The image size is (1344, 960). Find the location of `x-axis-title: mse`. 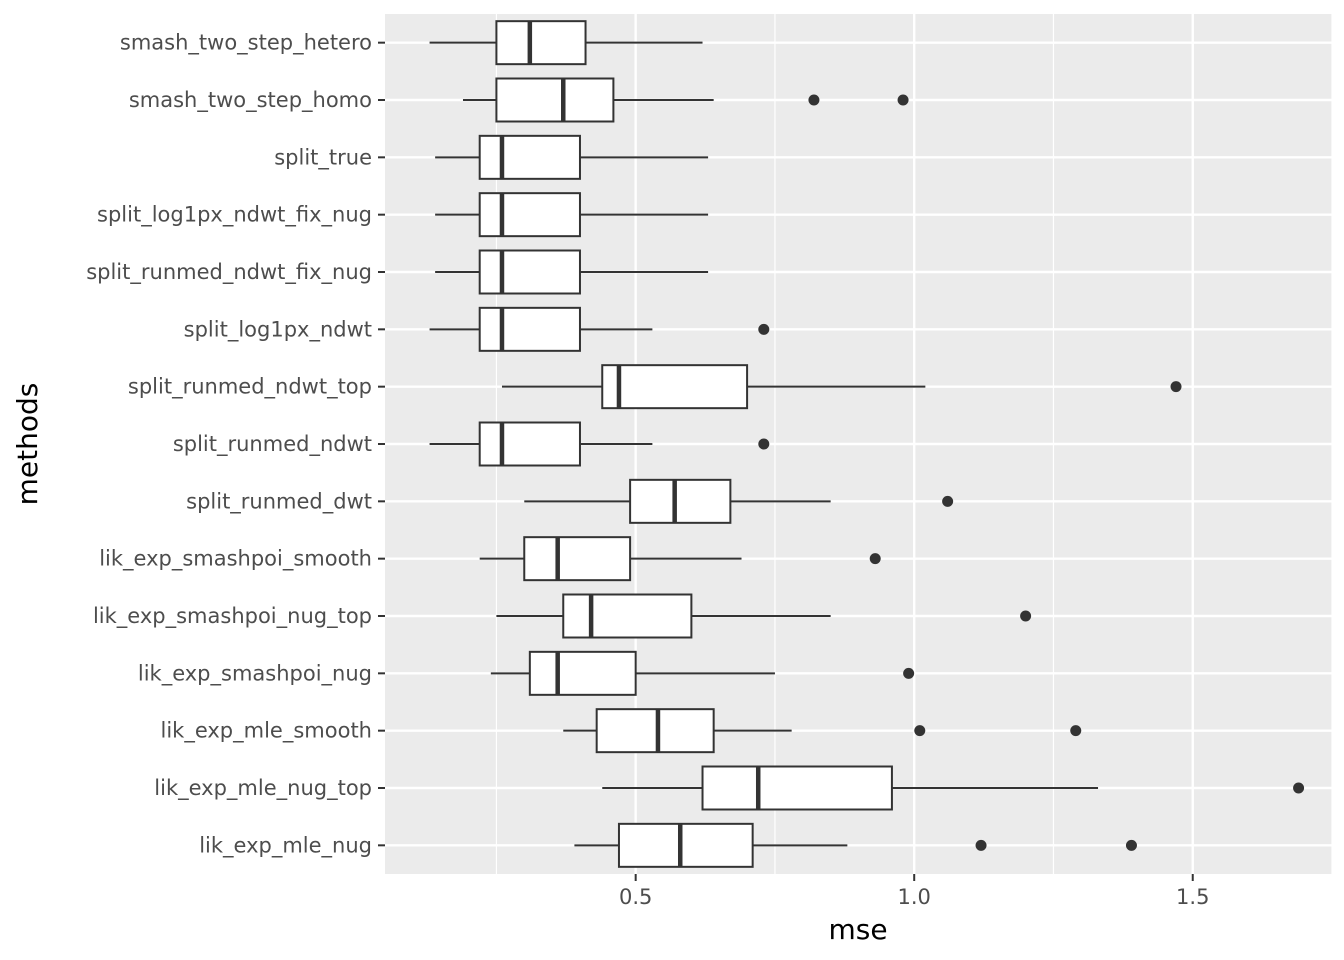

x-axis-title: mse is located at coordinates (857, 929).